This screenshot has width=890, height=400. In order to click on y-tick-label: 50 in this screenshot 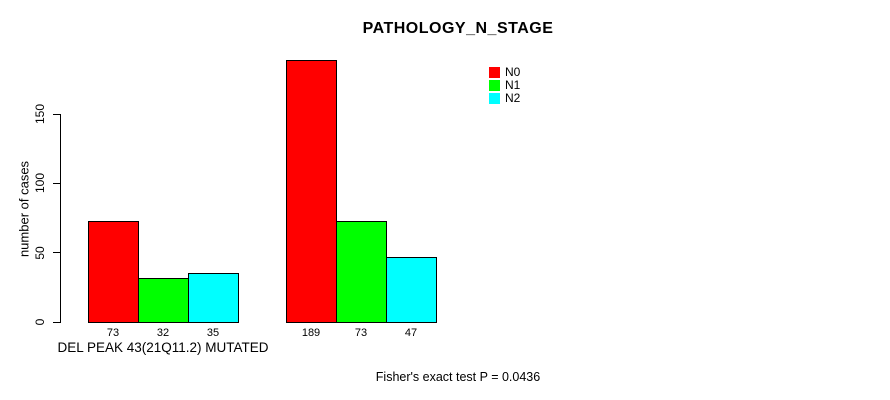, I will do `click(40, 252)`.